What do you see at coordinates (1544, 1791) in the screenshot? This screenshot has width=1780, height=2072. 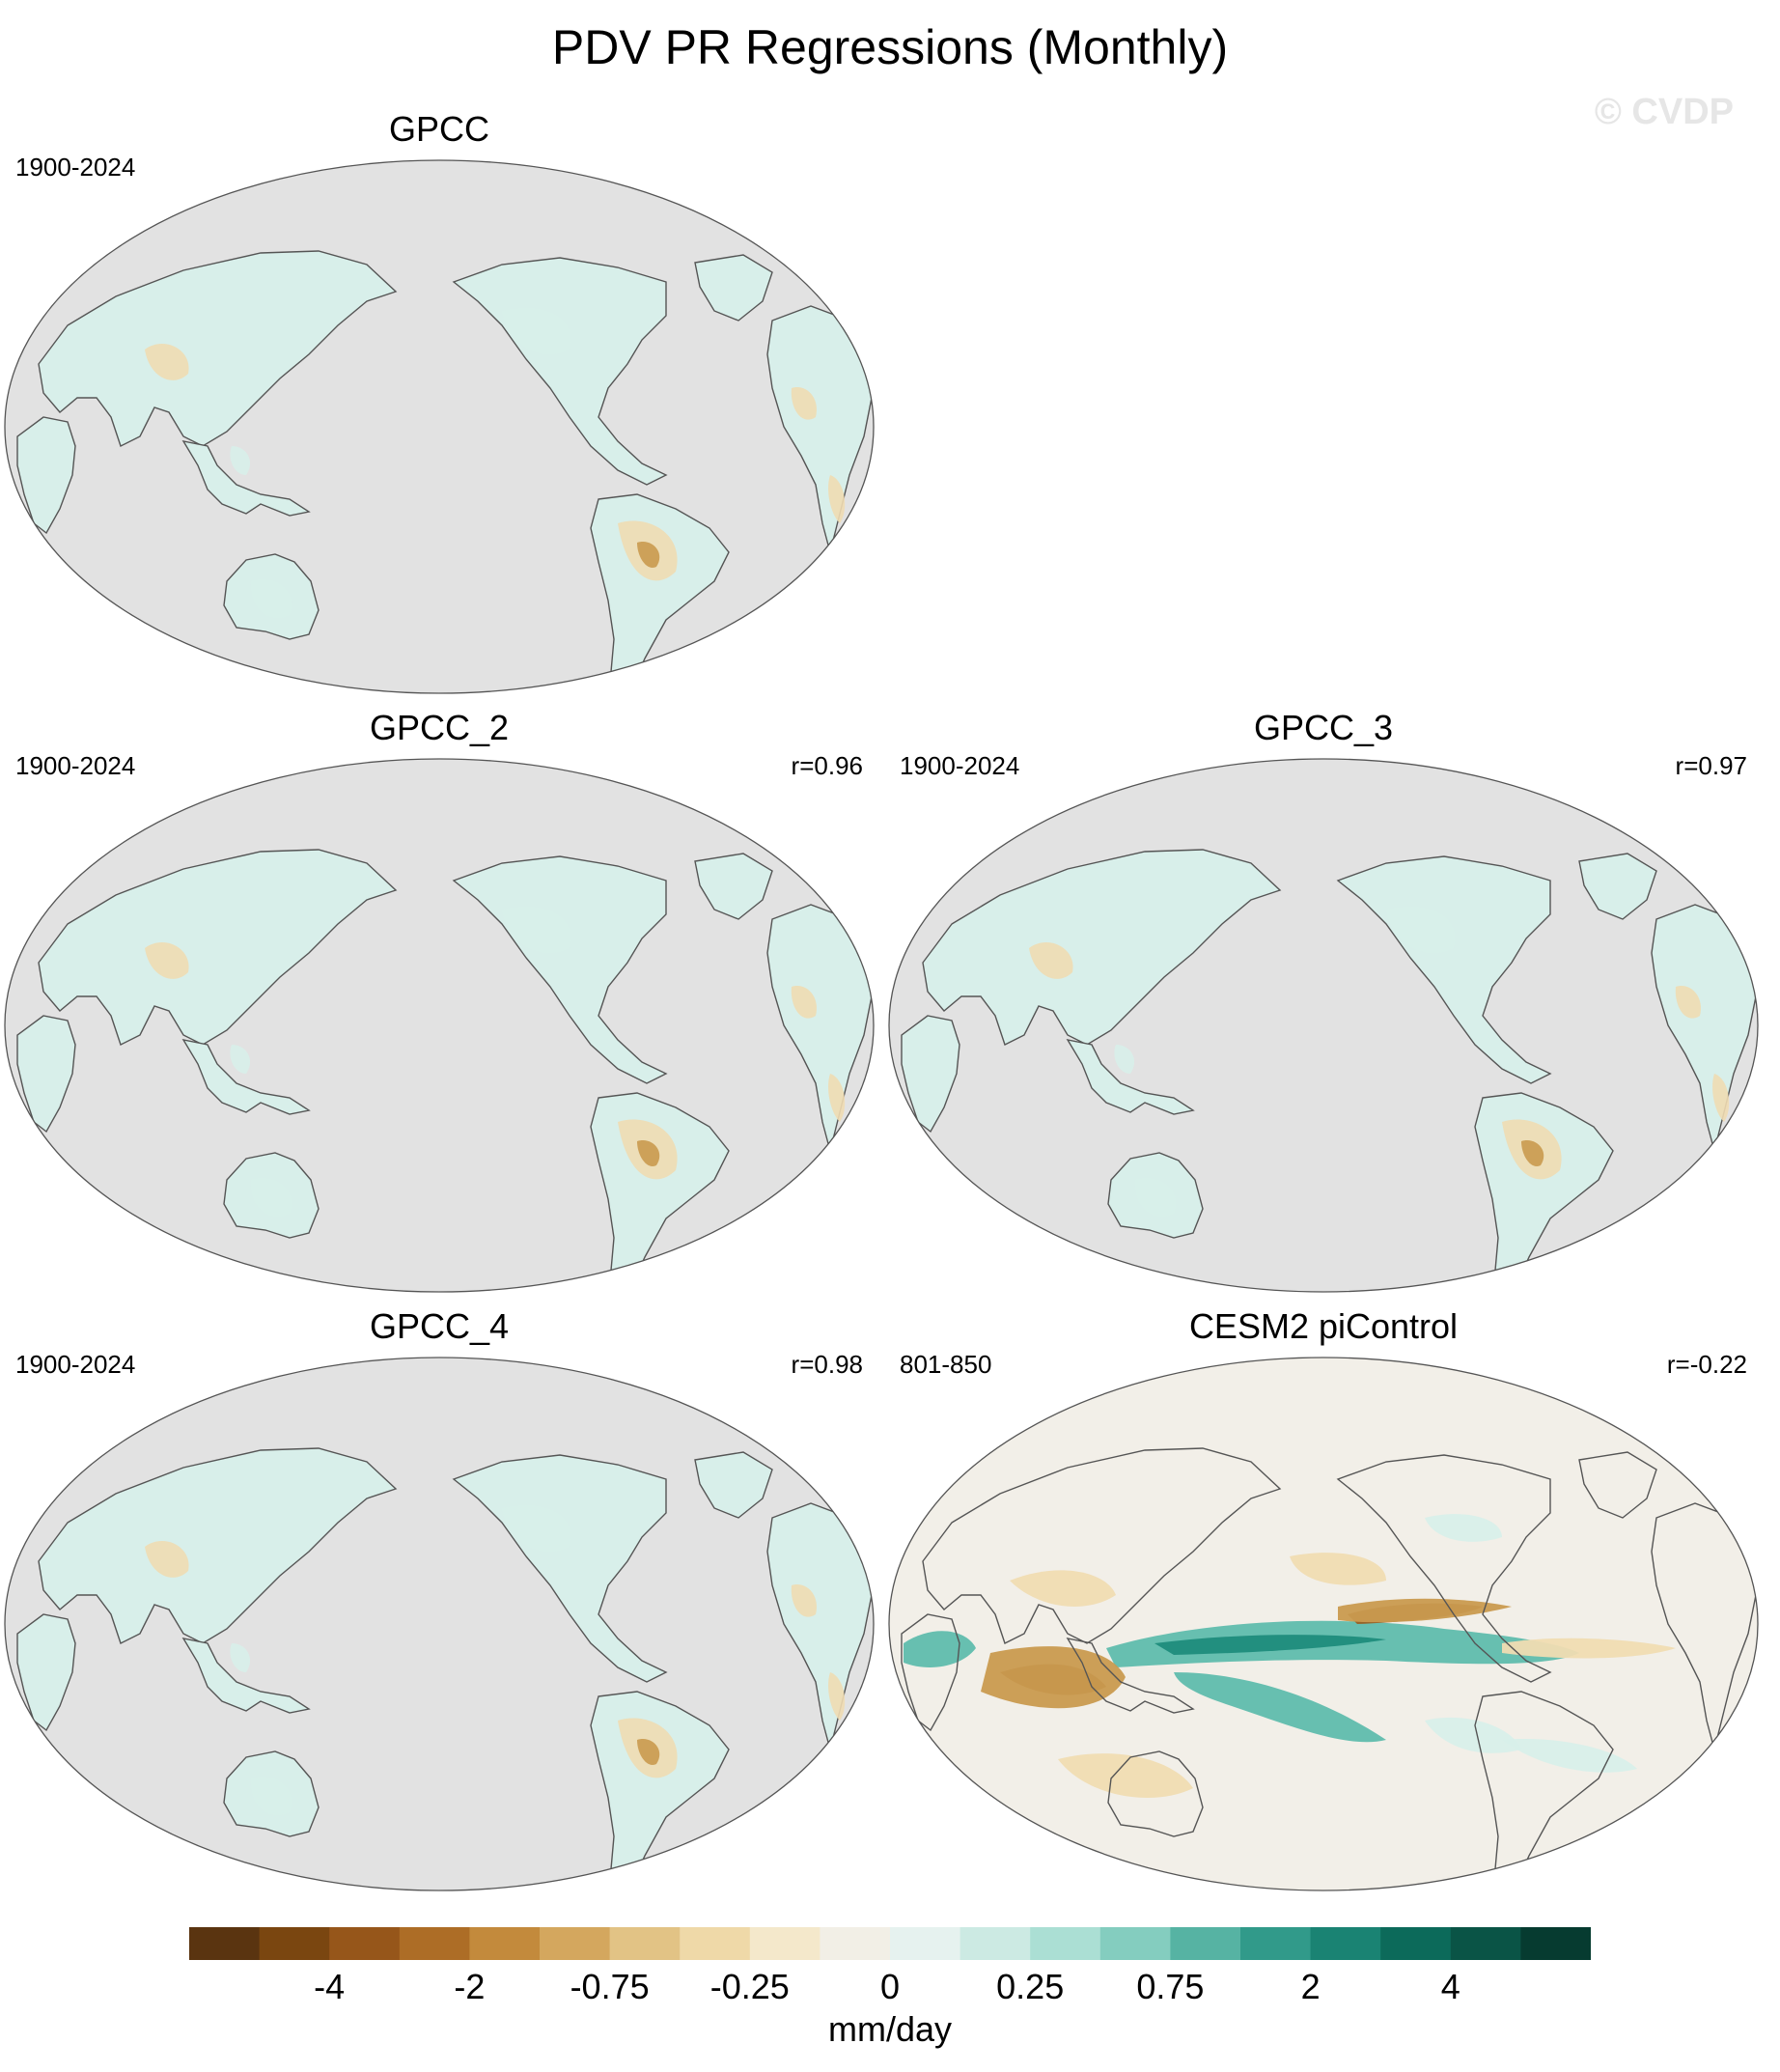 I see `coastline-southamerica` at bounding box center [1544, 1791].